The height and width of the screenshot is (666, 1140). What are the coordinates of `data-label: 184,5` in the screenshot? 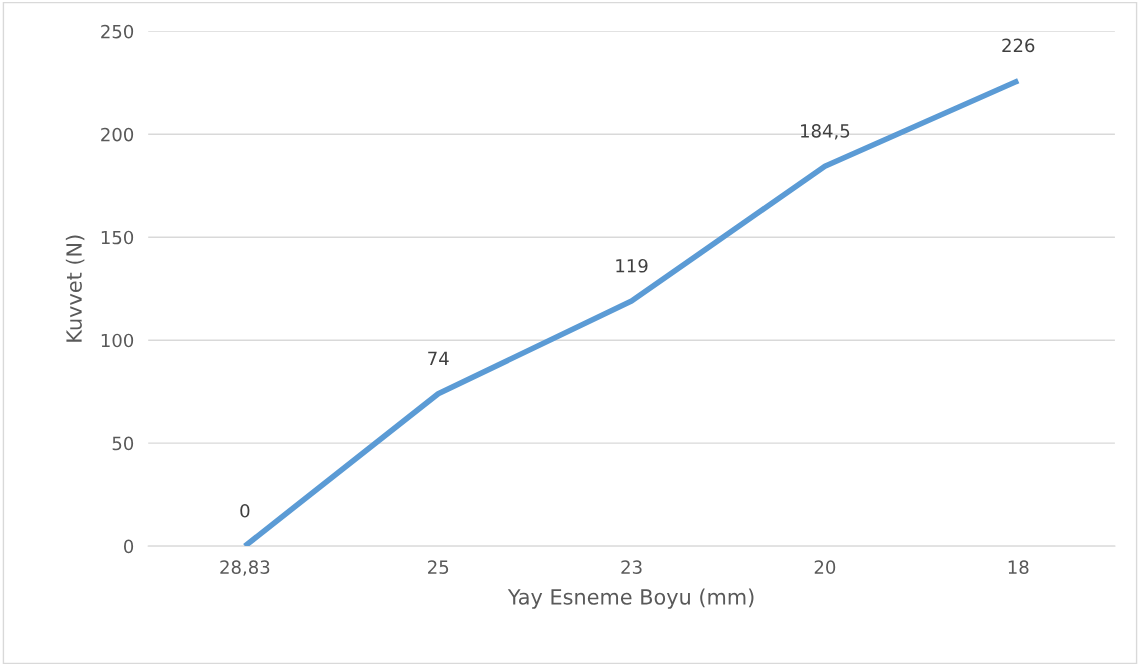 It's located at (825, 132).